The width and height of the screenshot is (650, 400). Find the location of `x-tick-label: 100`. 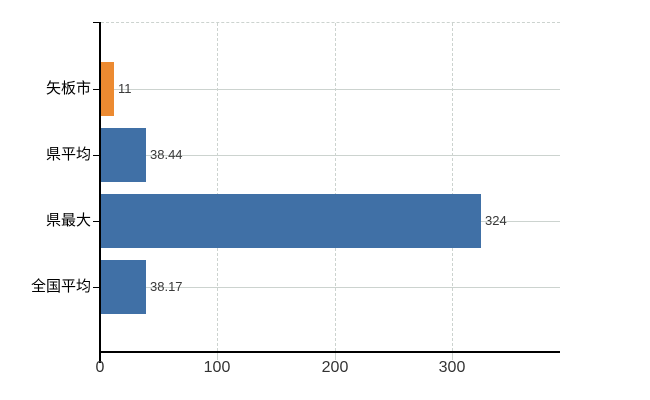

x-tick-label: 100 is located at coordinates (217, 367).